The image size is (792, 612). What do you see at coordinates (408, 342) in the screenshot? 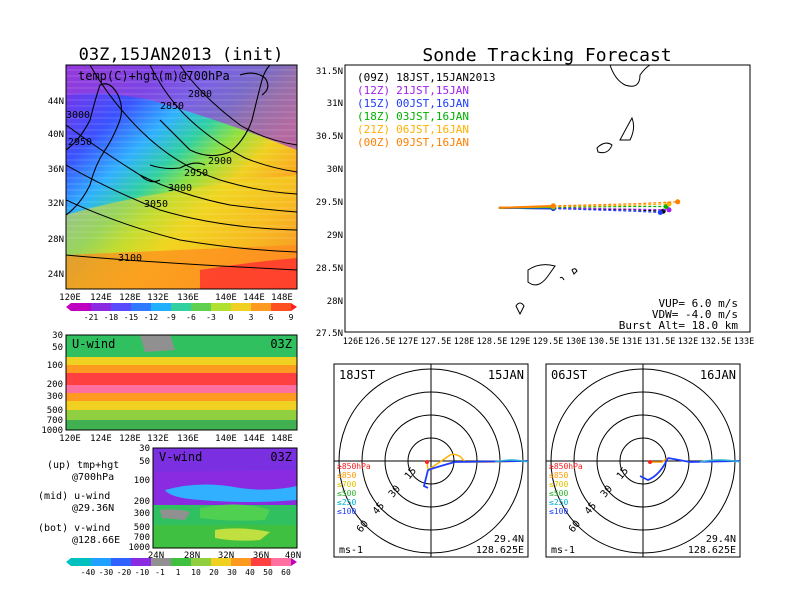
I see `svg-text: 127E` at bounding box center [408, 342].